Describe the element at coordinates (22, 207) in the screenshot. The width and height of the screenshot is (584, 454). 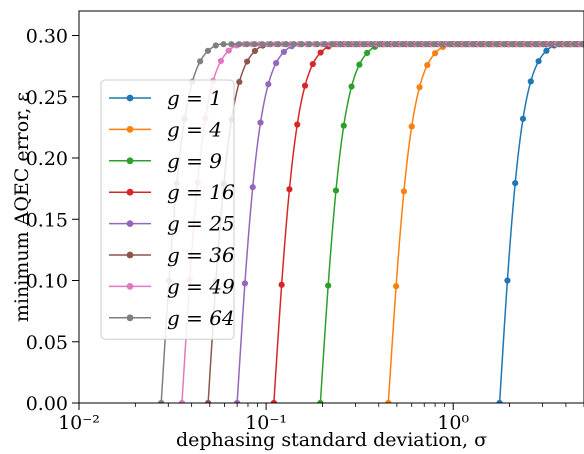
I see `y-axis-label: minimum AQEC error, ε` at that location.